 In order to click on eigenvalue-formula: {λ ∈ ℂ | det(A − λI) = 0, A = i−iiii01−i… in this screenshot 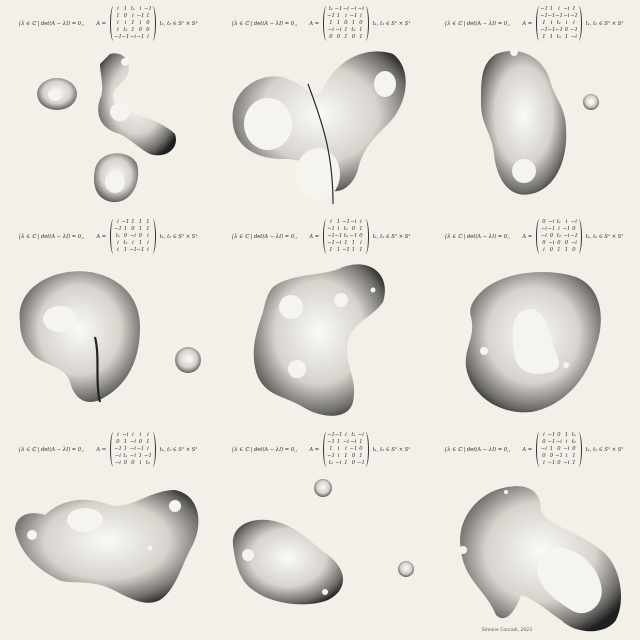, I will do `click(107, 449)`.